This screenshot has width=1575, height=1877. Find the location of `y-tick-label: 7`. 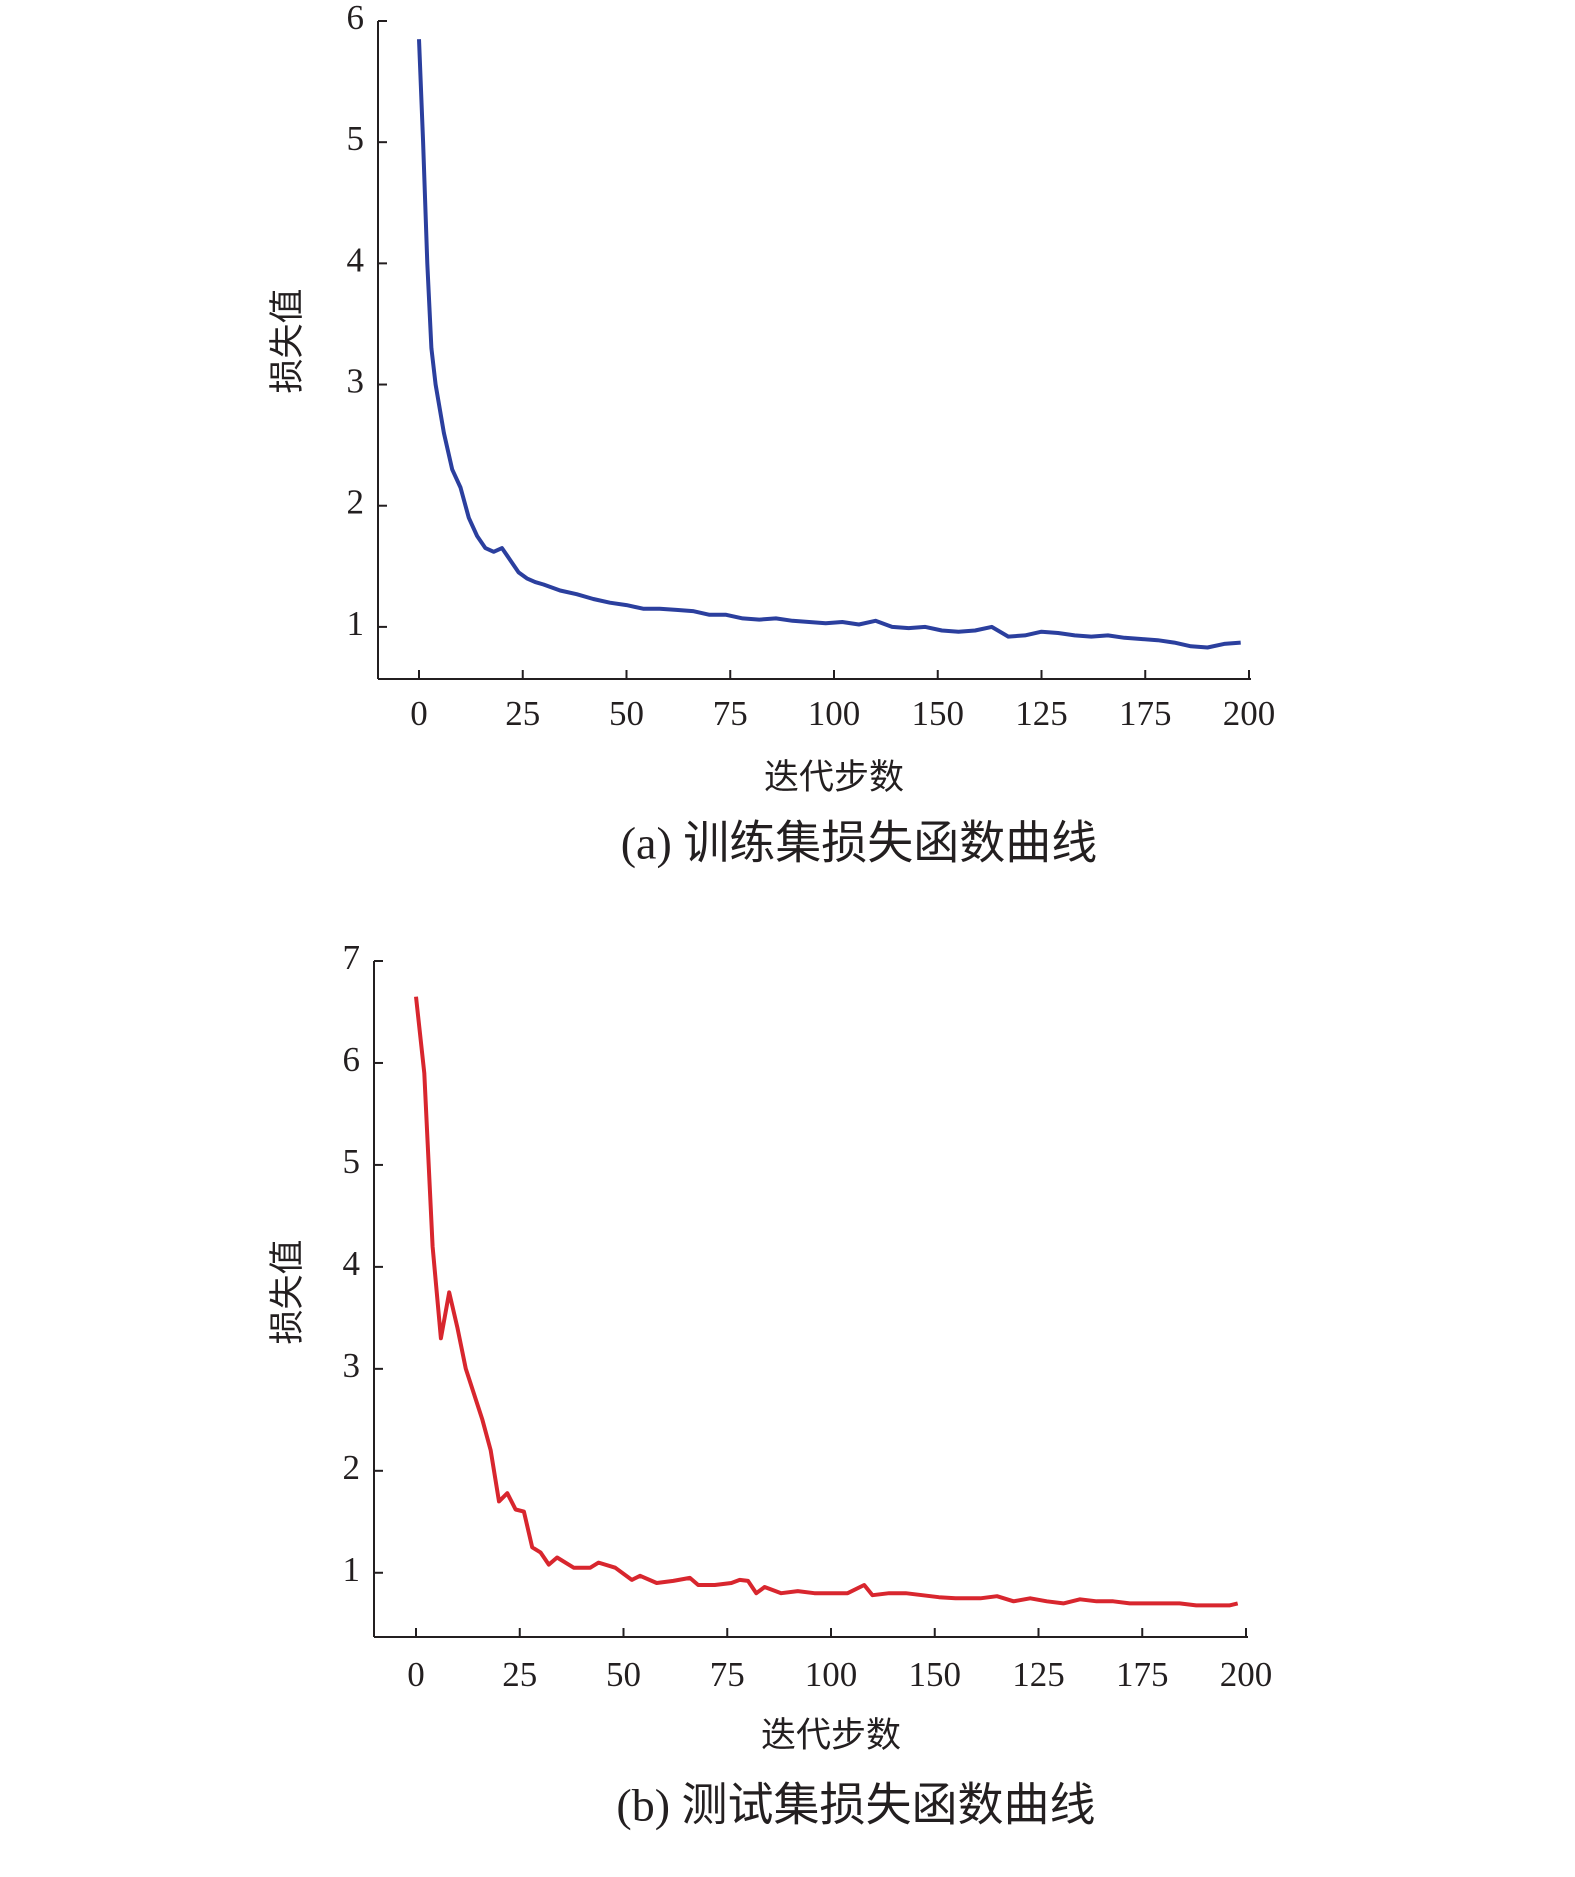

y-tick-label: 7 is located at coordinates (352, 957).